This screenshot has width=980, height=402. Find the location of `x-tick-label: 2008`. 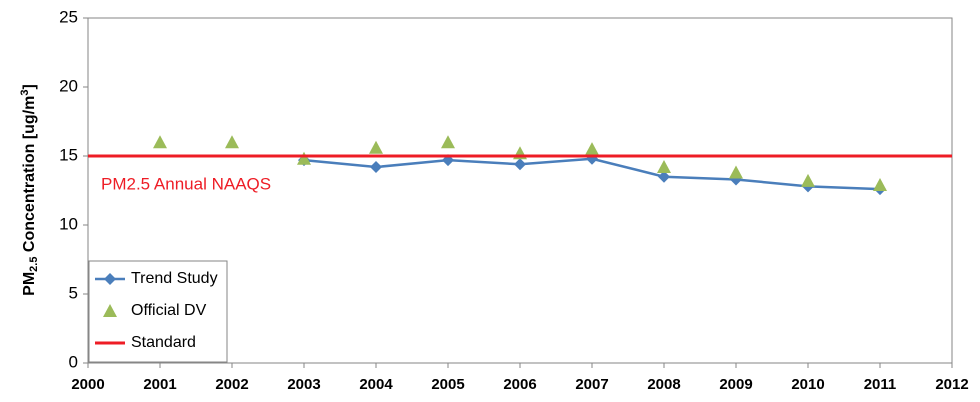

x-tick-label: 2008 is located at coordinates (663, 384).